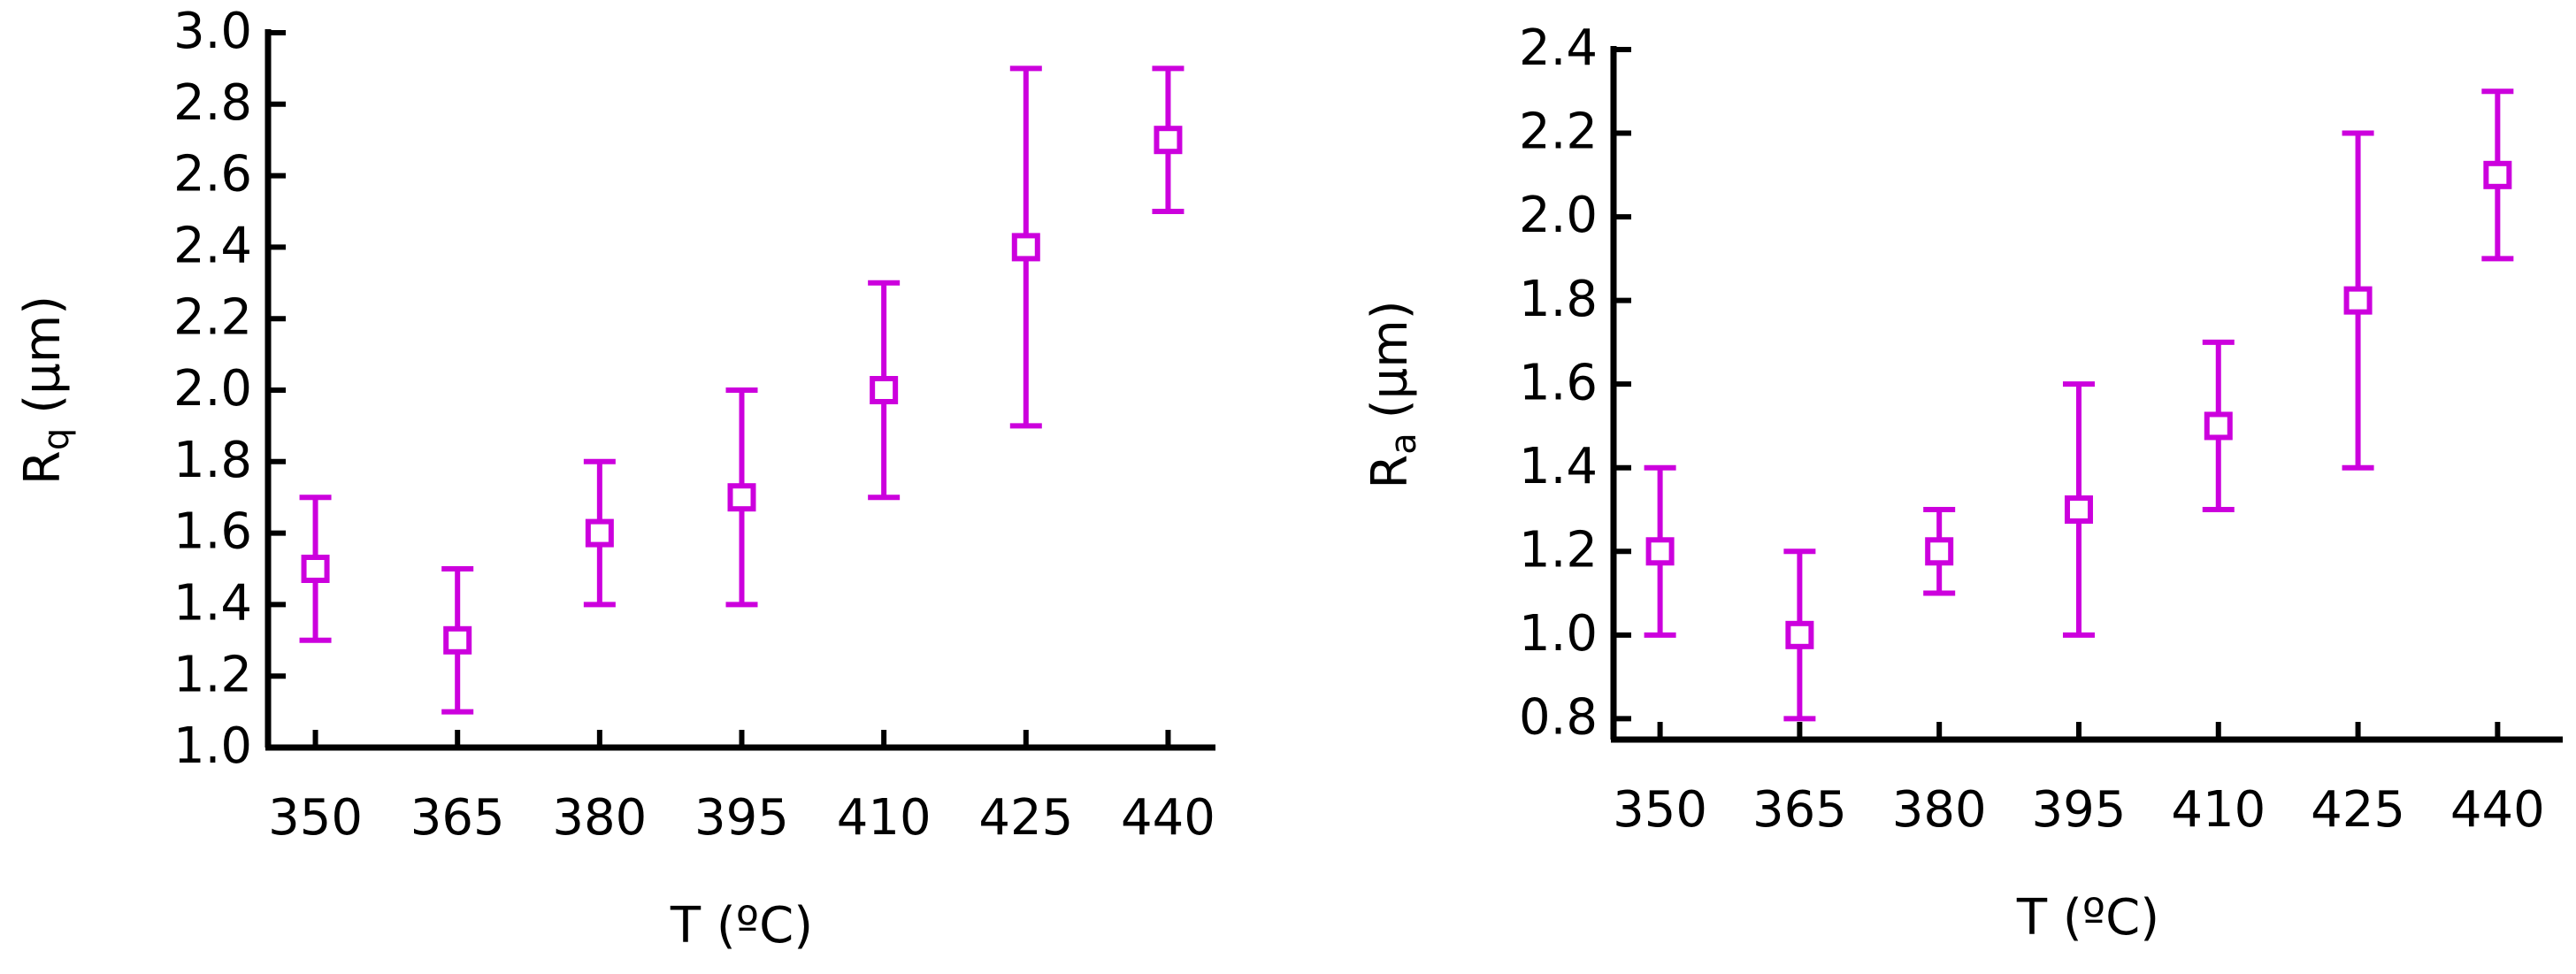  I want to click on y-tick-label: 2.8, so click(212, 103).